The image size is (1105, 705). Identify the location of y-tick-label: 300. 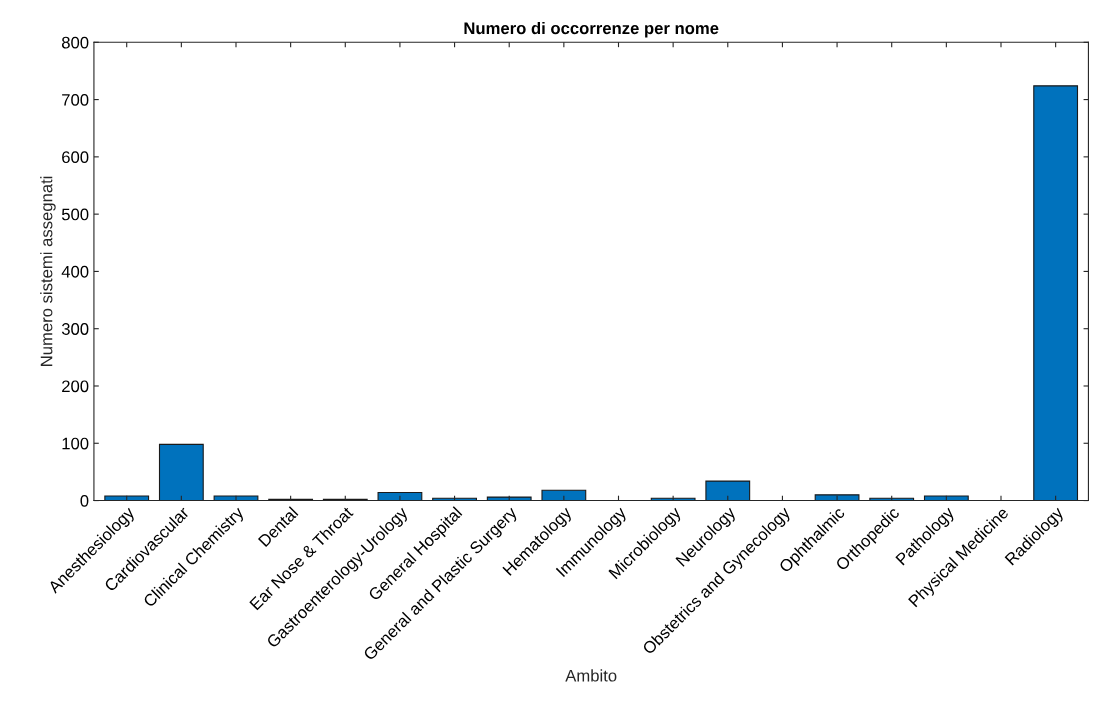
(75, 329).